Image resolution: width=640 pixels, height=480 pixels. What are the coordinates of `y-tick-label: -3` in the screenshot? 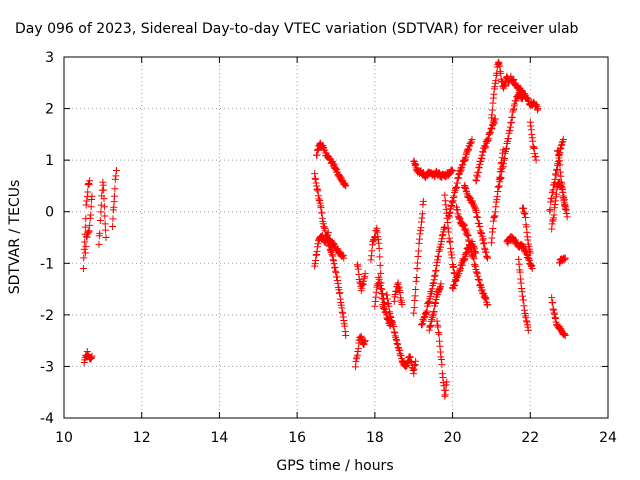 It's located at (47, 367).